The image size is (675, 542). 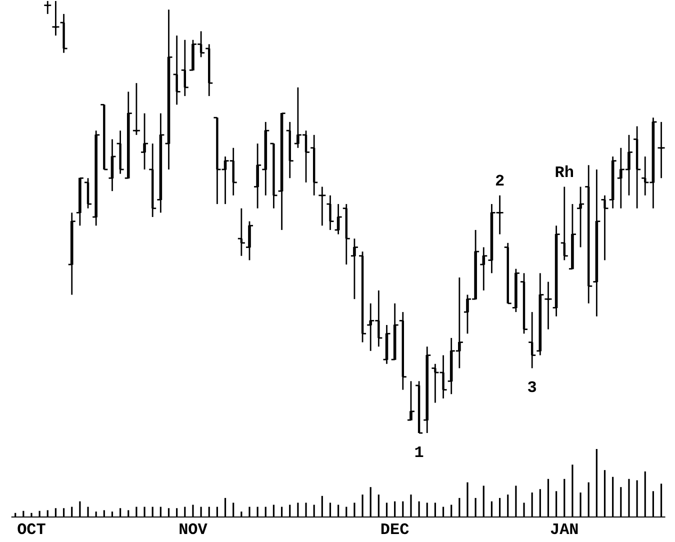 I want to click on x-tick-label: OCT, so click(x=31, y=530).